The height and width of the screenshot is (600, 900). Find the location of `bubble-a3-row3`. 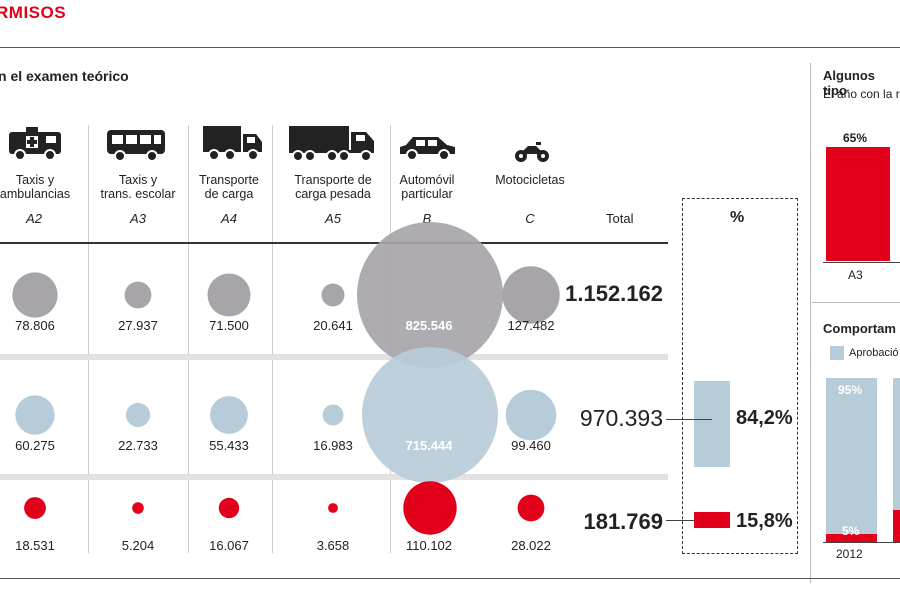

bubble-a3-row3 is located at coordinates (138, 508).